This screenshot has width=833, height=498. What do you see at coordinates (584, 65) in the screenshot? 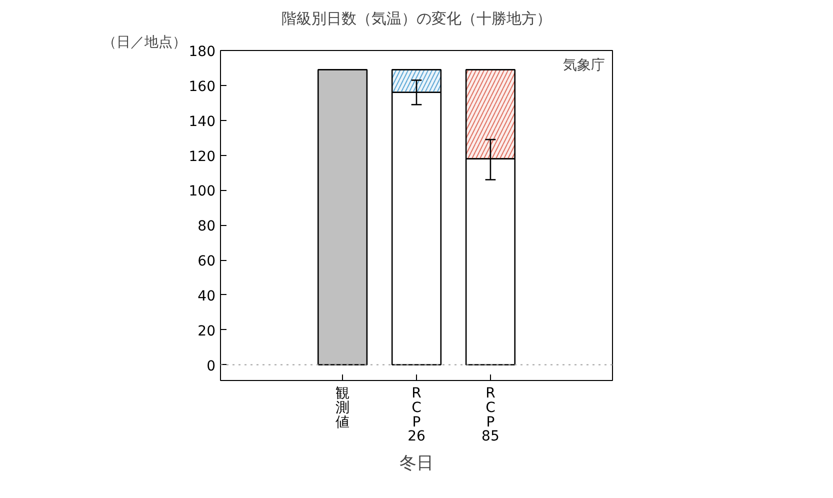
I see `text: 気象庁` at bounding box center [584, 65].